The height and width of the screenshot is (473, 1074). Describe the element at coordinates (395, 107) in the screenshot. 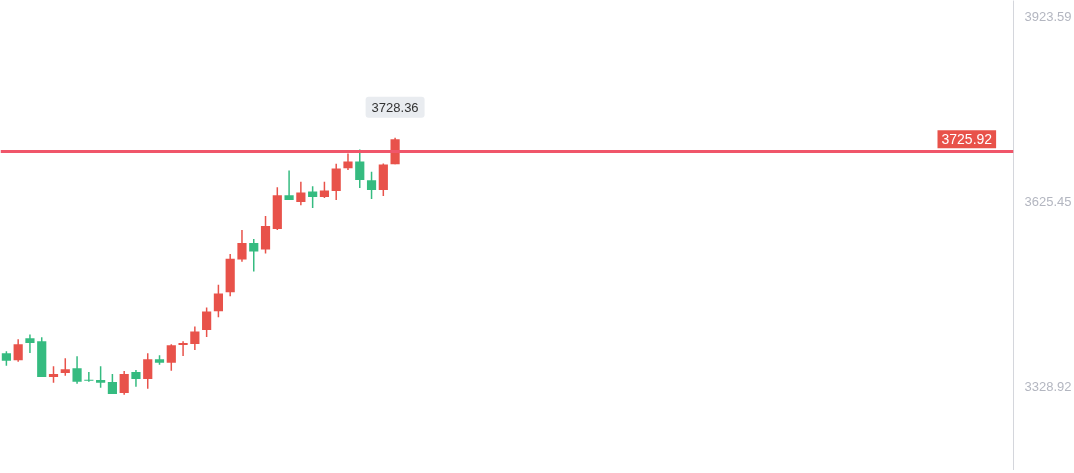

I see `annotation: 3728.36` at that location.